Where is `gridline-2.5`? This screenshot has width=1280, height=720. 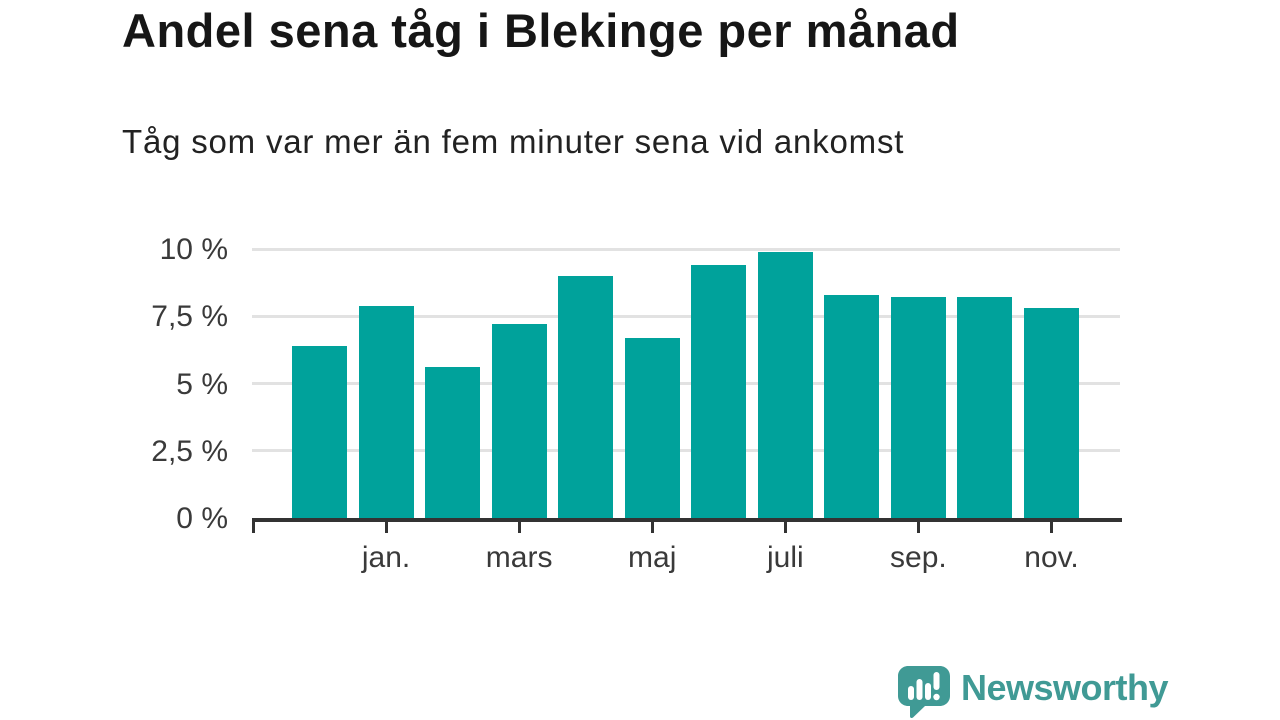 gridline-2.5 is located at coordinates (686, 451).